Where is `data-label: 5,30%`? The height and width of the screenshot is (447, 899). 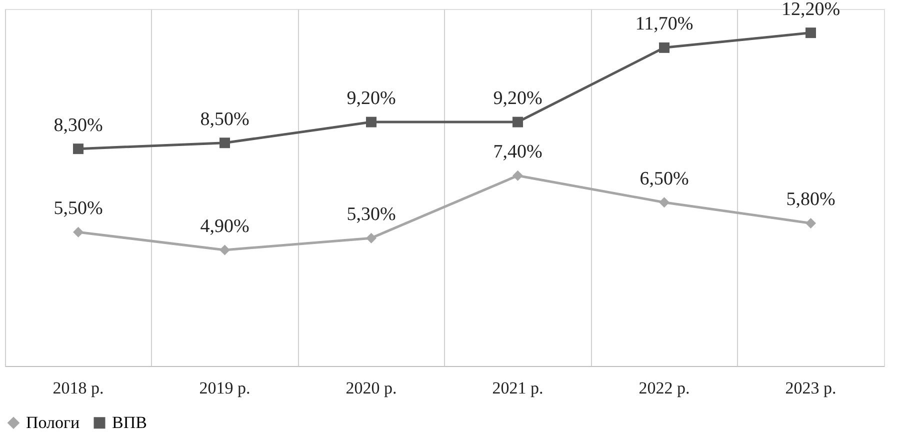 data-label: 5,30% is located at coordinates (371, 215).